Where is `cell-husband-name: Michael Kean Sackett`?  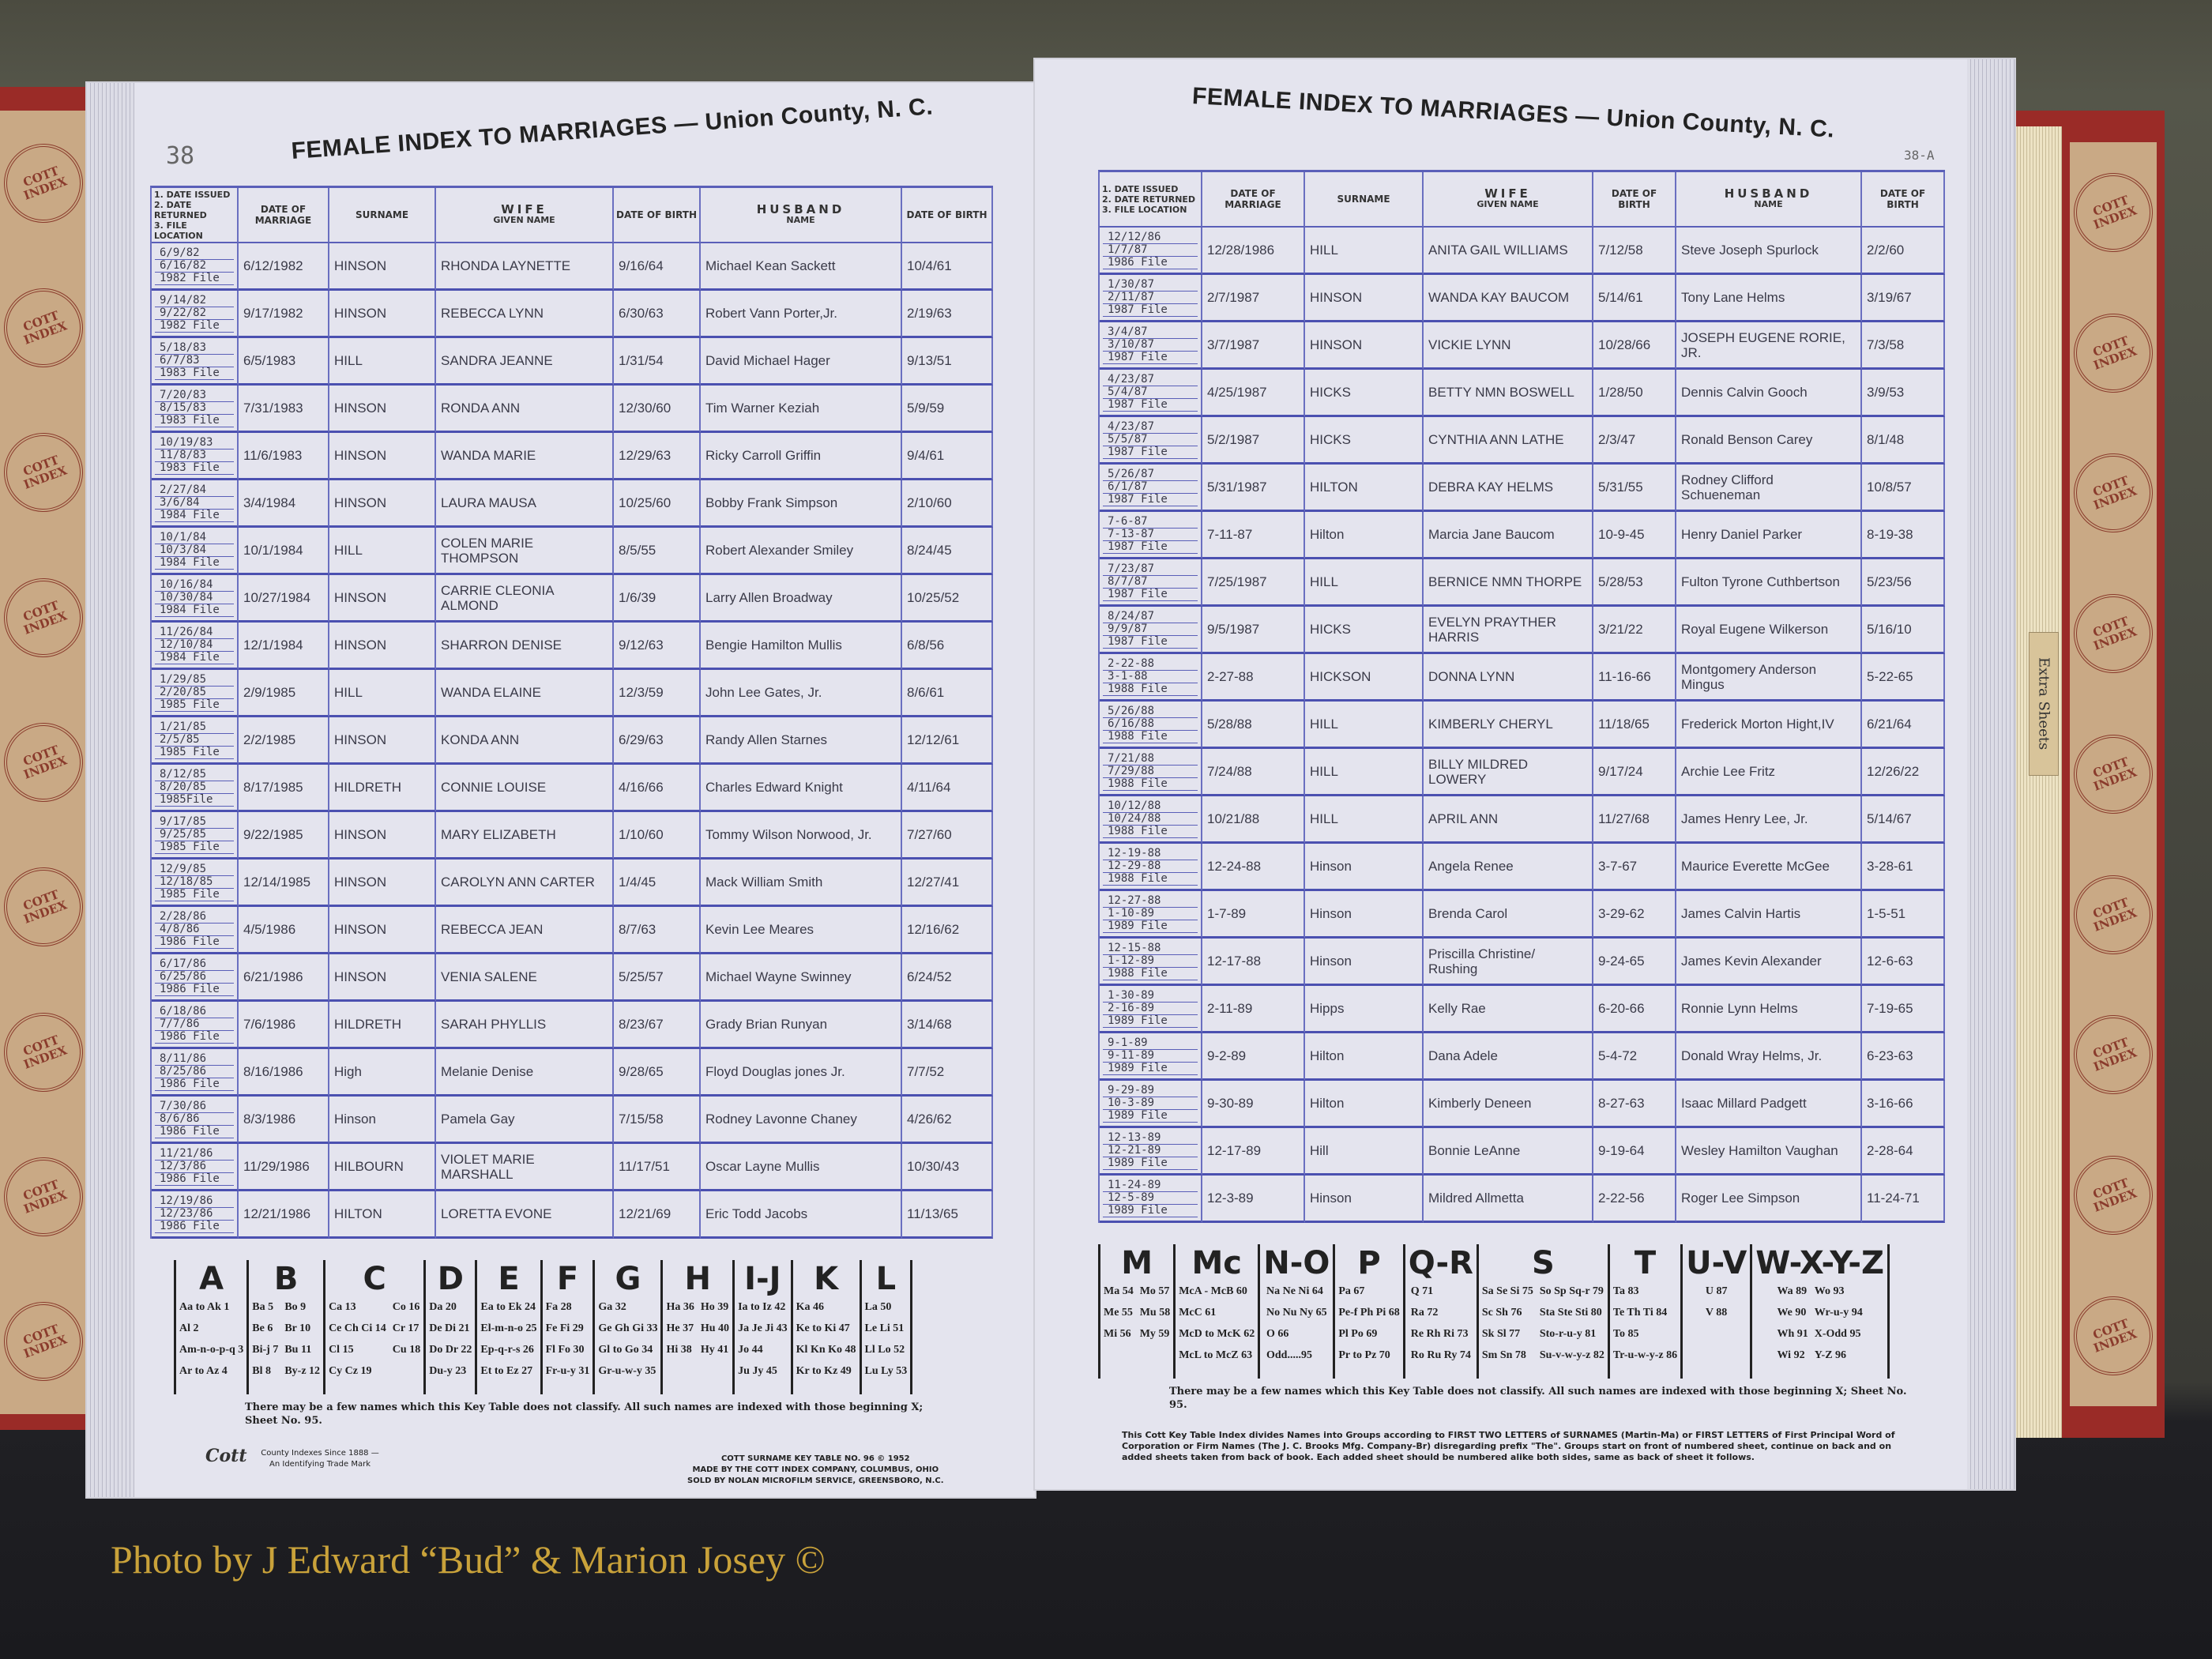 cell-husband-name: Michael Kean Sackett is located at coordinates (802, 267).